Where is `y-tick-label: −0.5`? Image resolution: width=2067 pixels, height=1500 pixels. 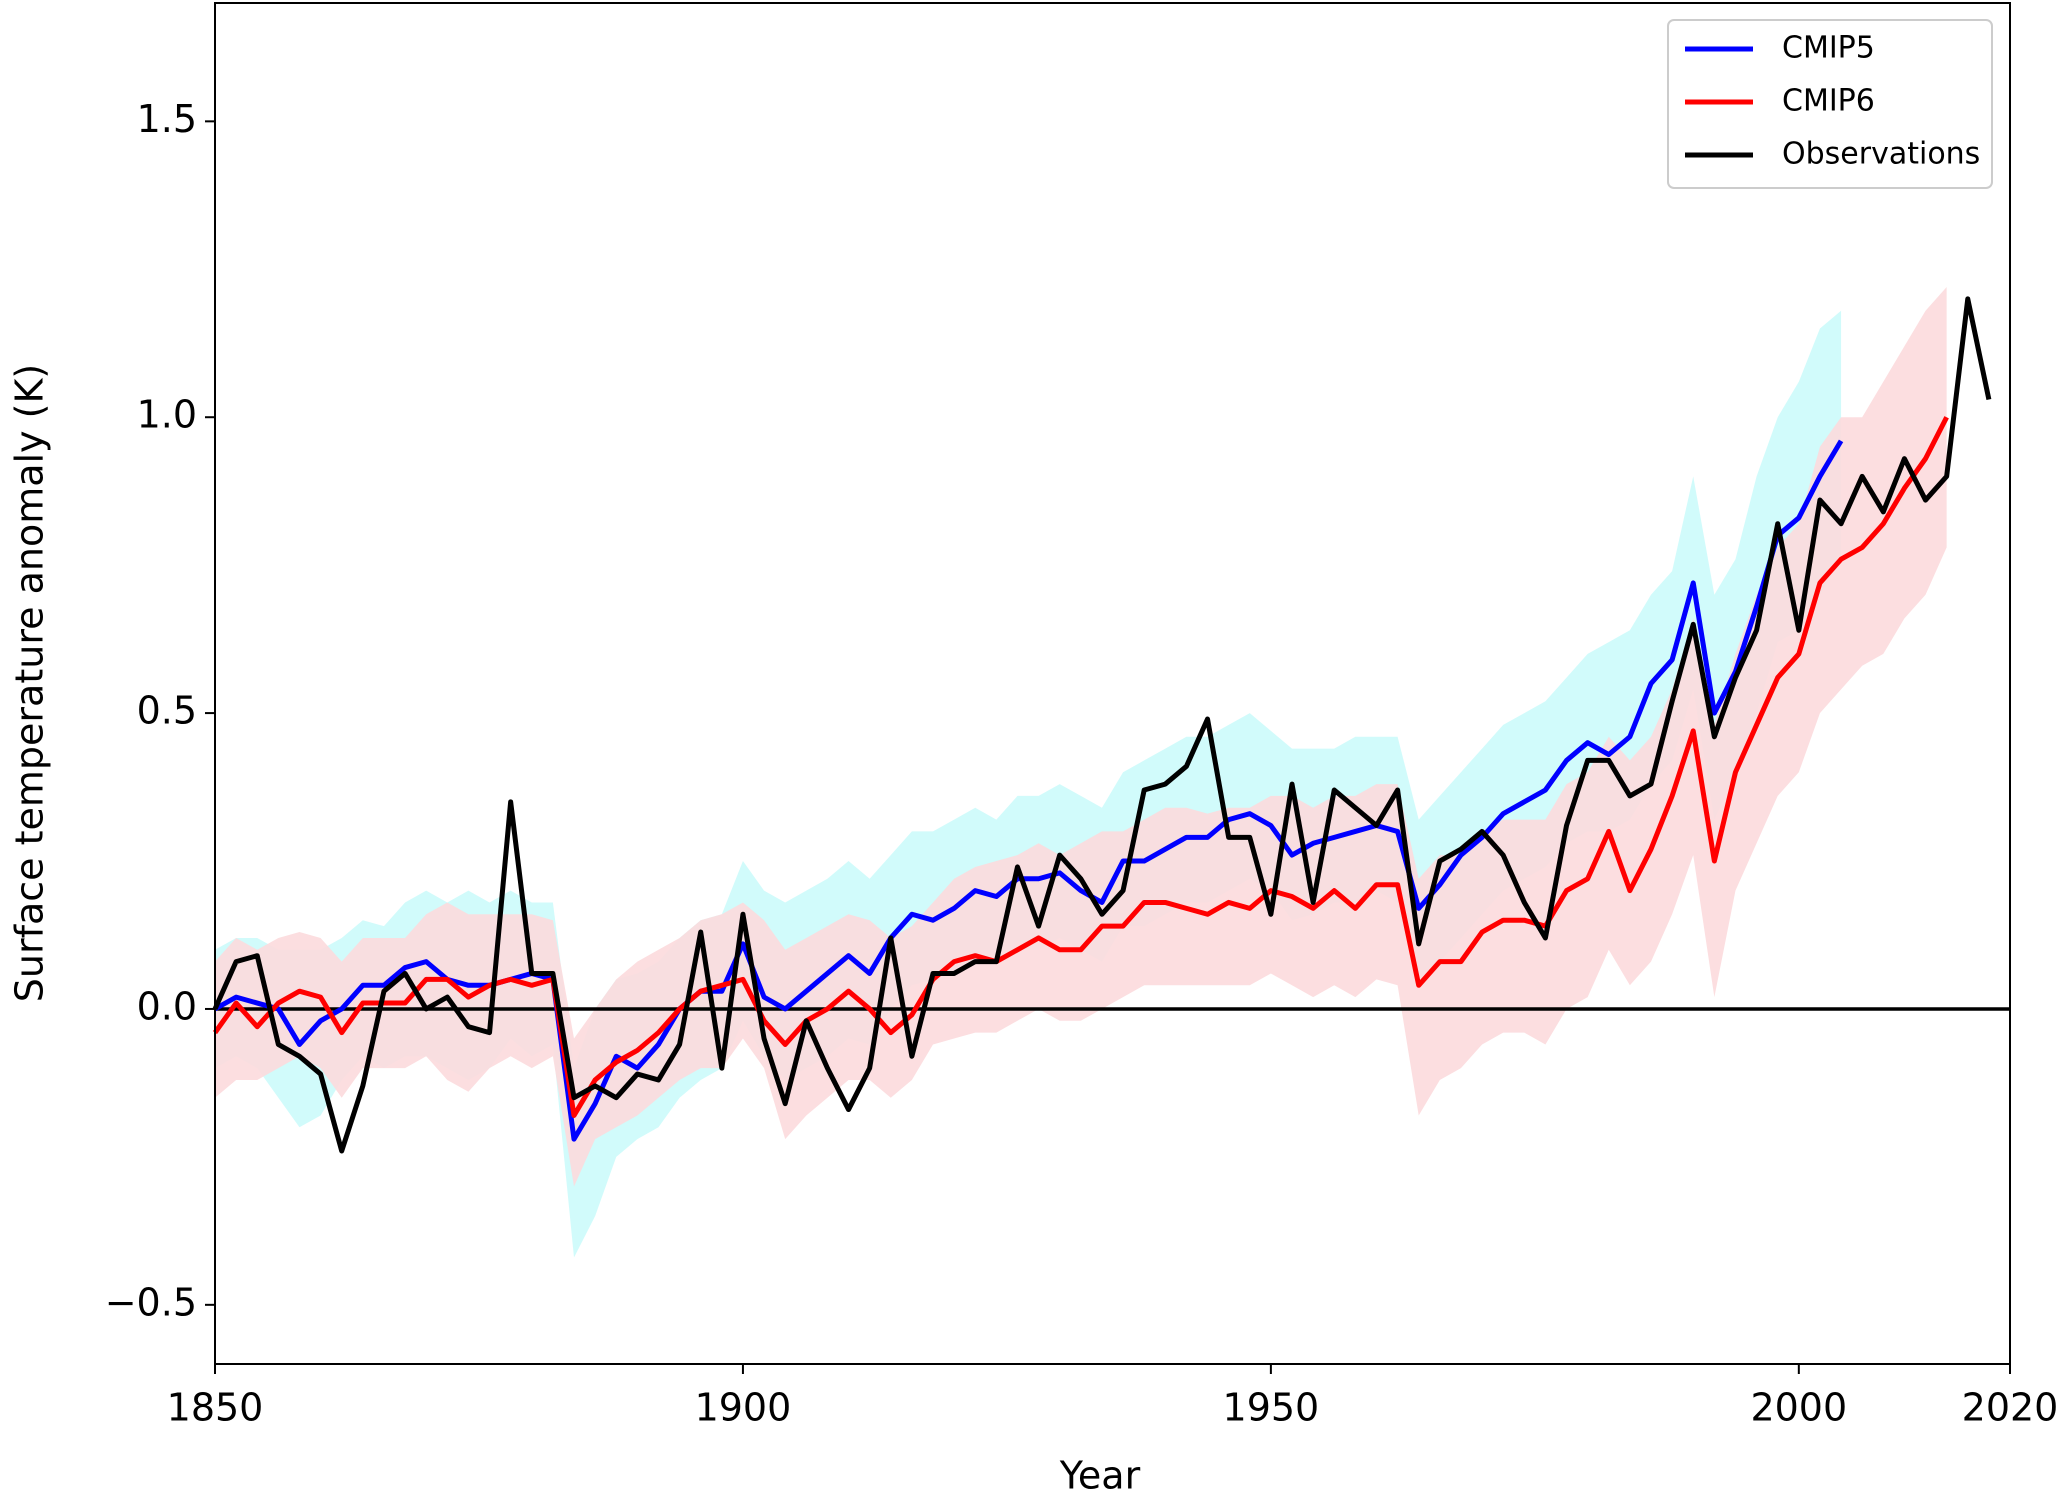 y-tick-label: −0.5 is located at coordinates (151, 1302).